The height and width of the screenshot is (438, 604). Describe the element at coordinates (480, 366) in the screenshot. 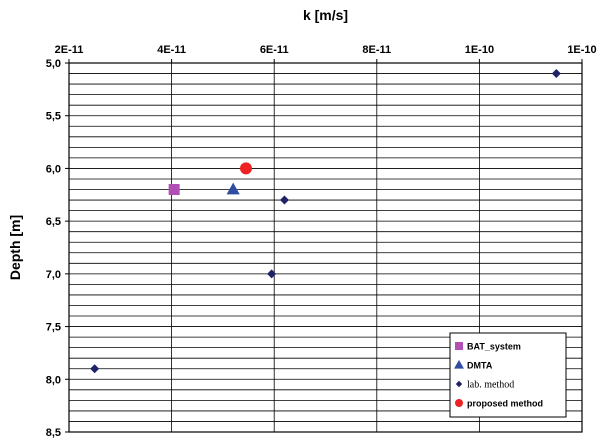

I see `legend-label: DMTA` at that location.